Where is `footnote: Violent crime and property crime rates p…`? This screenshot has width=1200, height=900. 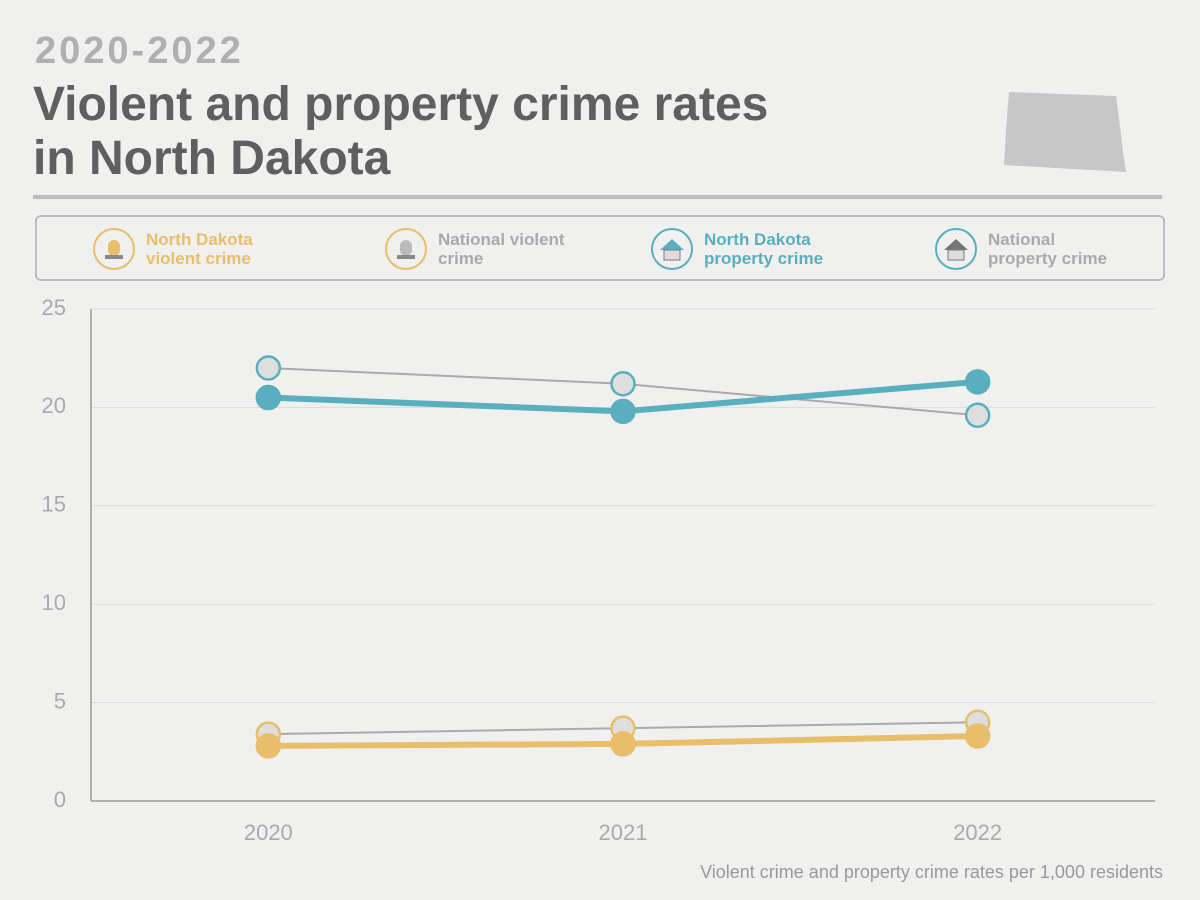 footnote: Violent crime and property crime rates p… is located at coordinates (931, 872).